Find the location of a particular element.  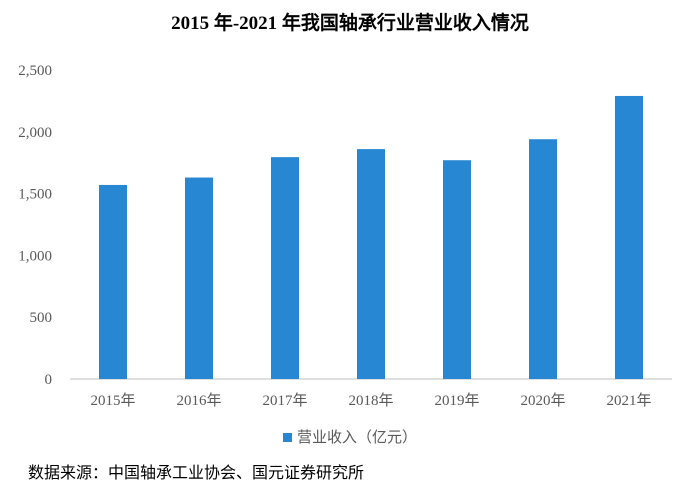

legend: 营业收入（亿元） is located at coordinates (350, 436).